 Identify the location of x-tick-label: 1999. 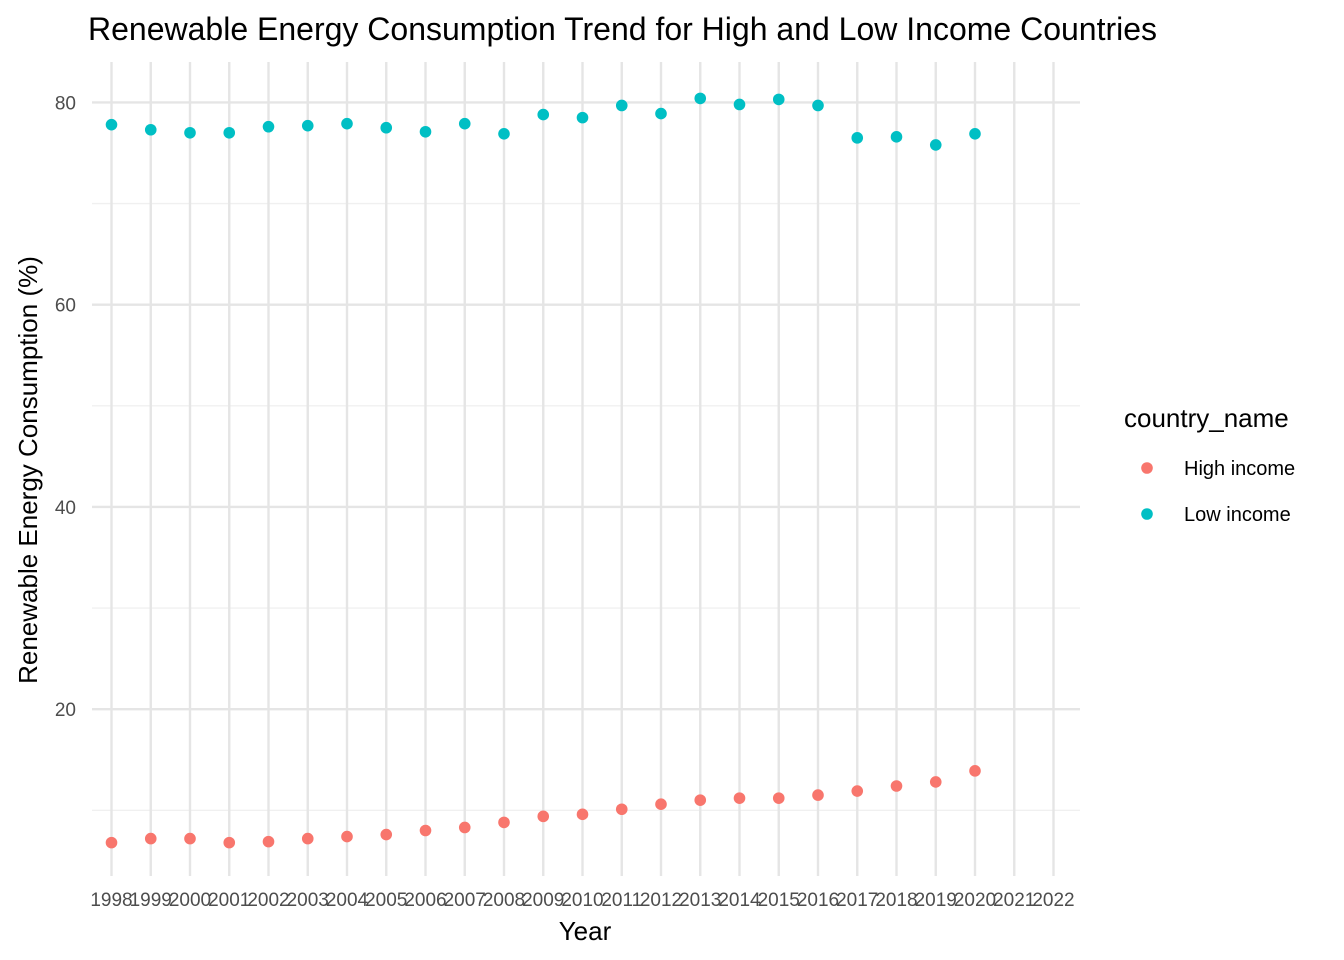
(151, 900).